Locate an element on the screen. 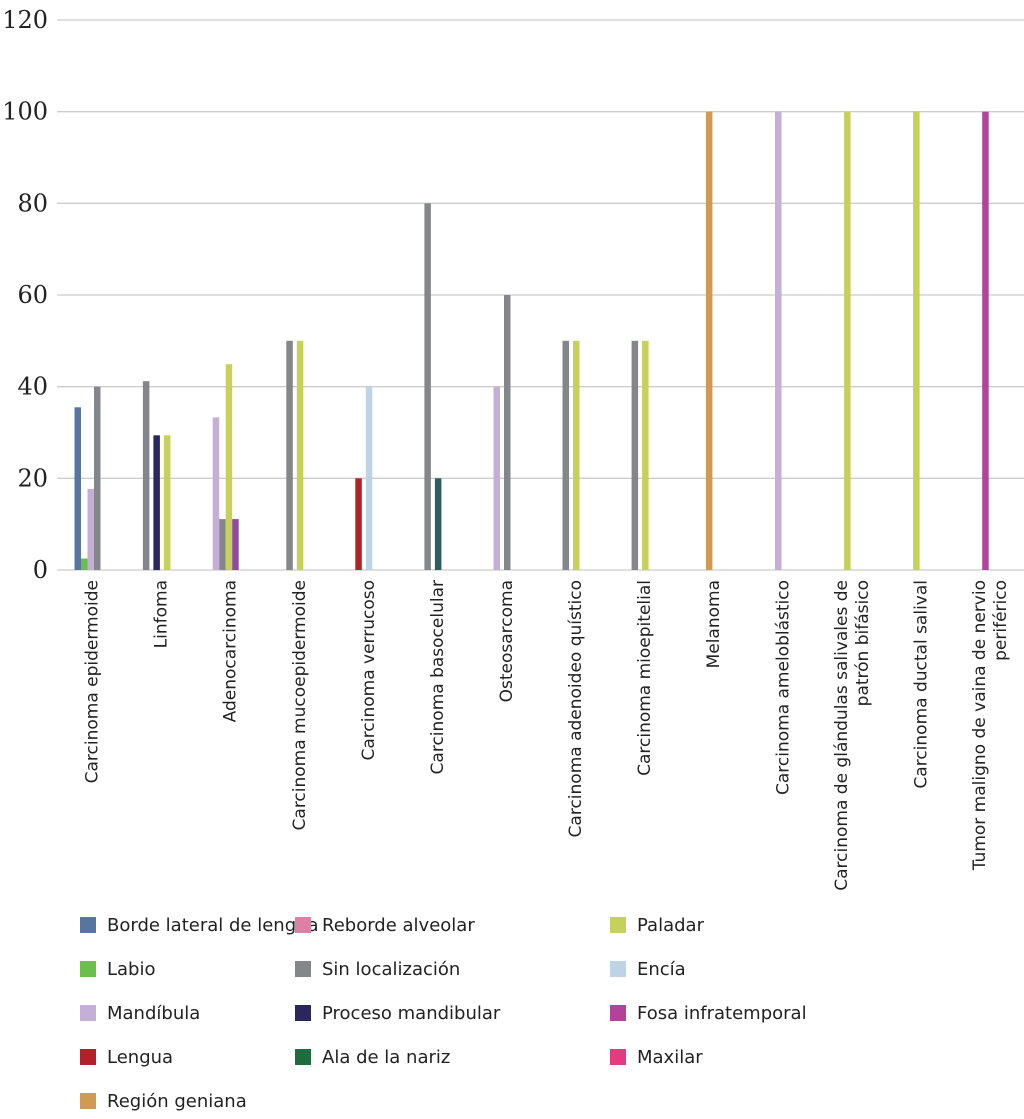 The height and width of the screenshot is (1119, 1024). legend-item: Reborde alveolar is located at coordinates (385, 925).